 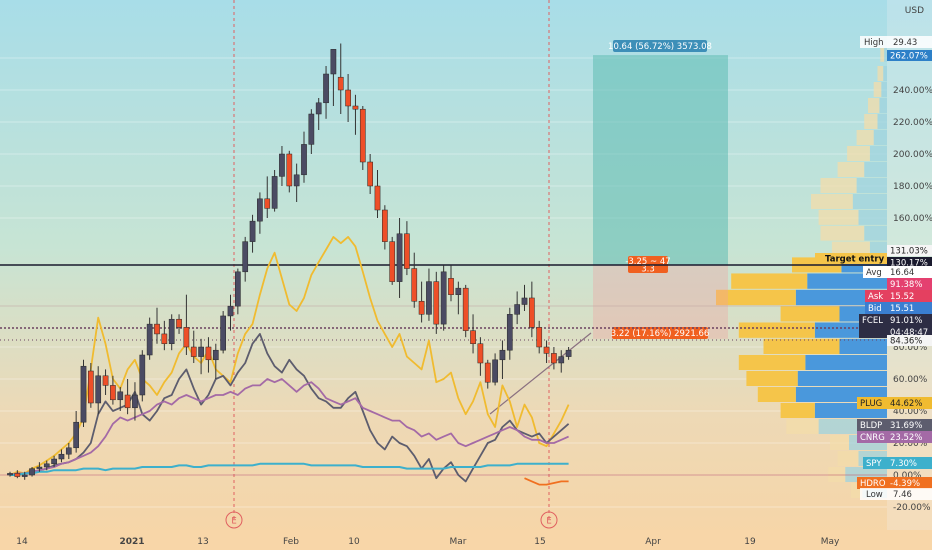 I want to click on y-tick-label: 80.00%, so click(x=910, y=348).